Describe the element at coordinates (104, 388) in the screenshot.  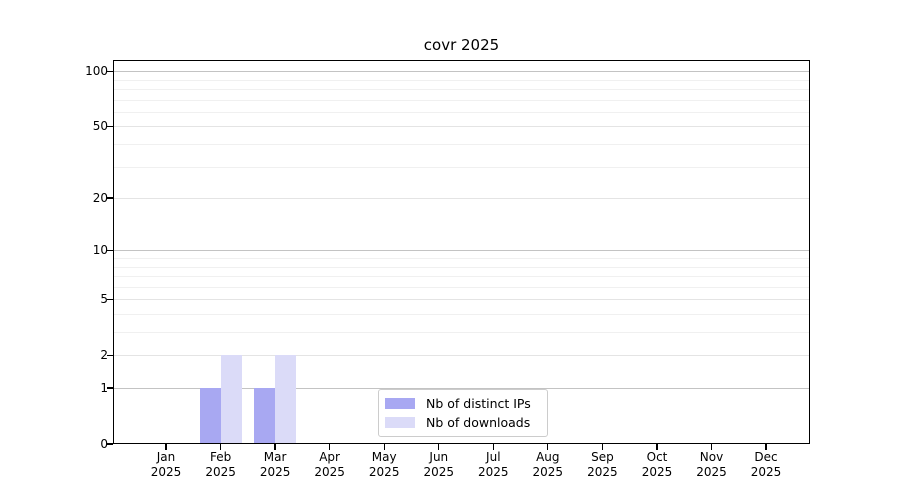
I see `y-tick-label: 1` at that location.